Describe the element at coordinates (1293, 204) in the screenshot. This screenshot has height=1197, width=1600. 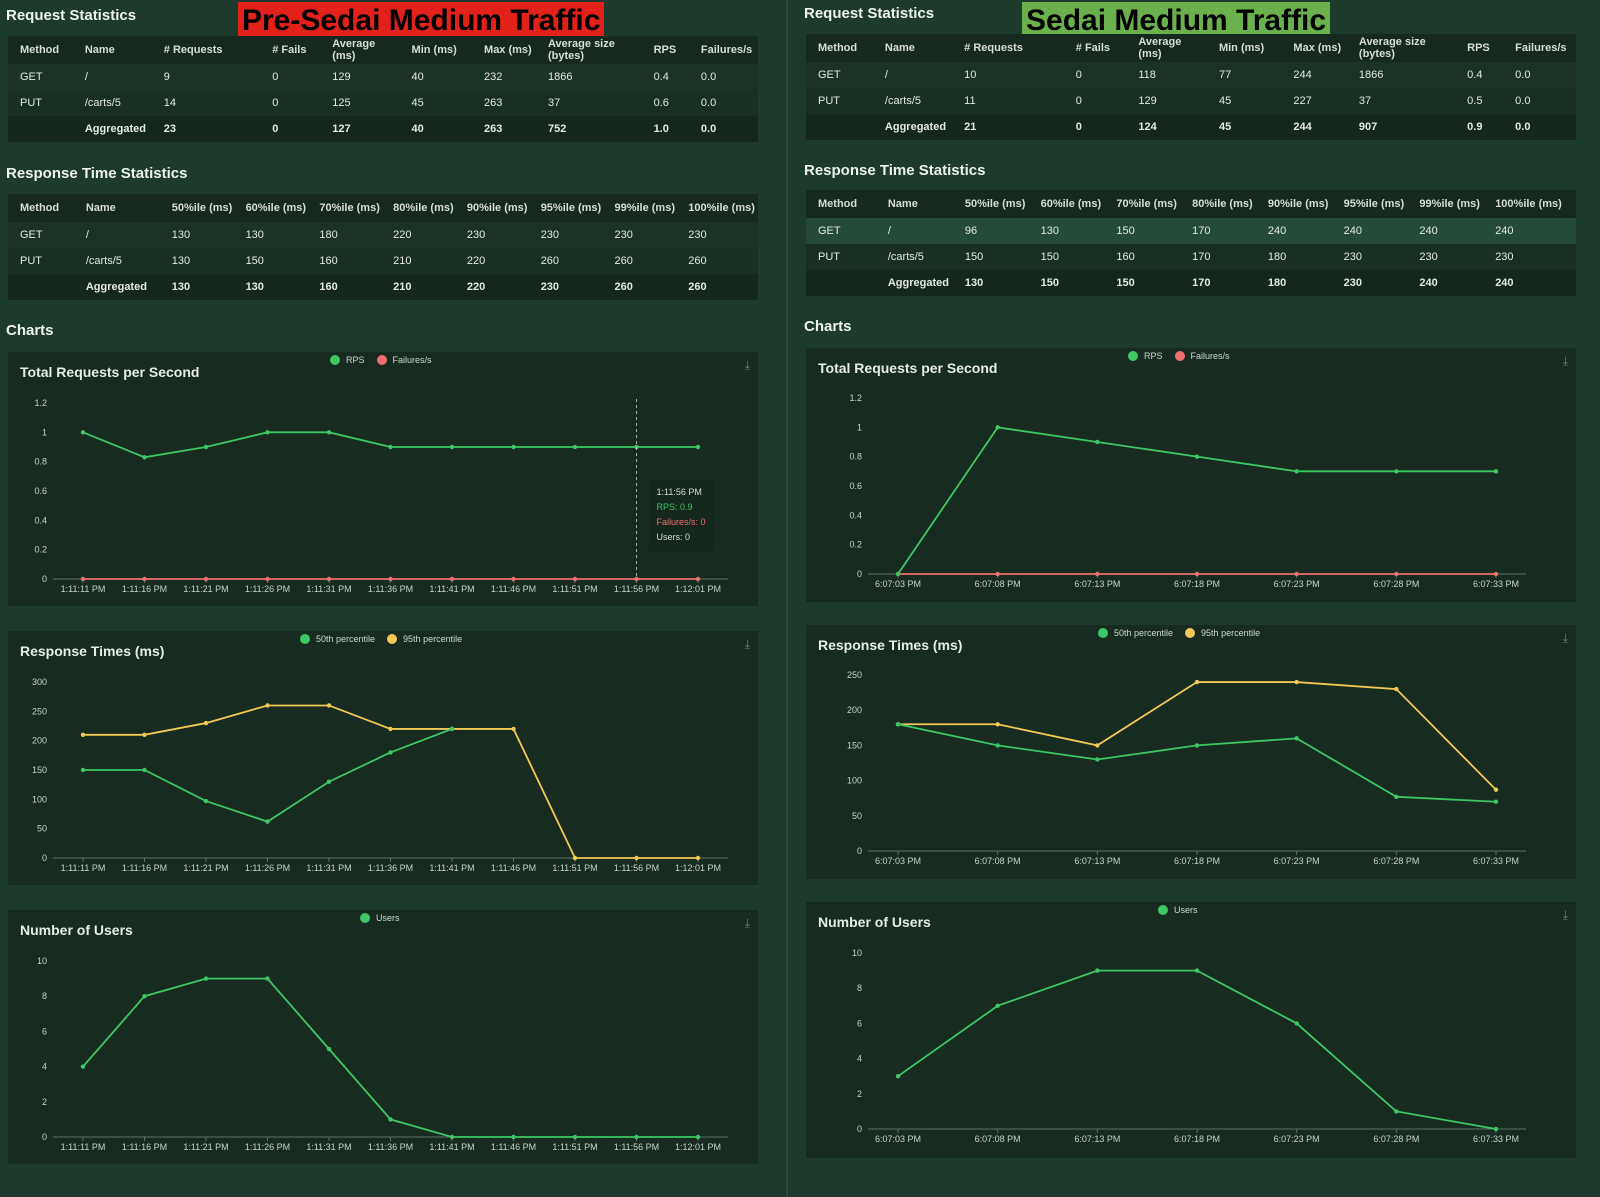
I see `column-header: 90%ile (ms)` at that location.